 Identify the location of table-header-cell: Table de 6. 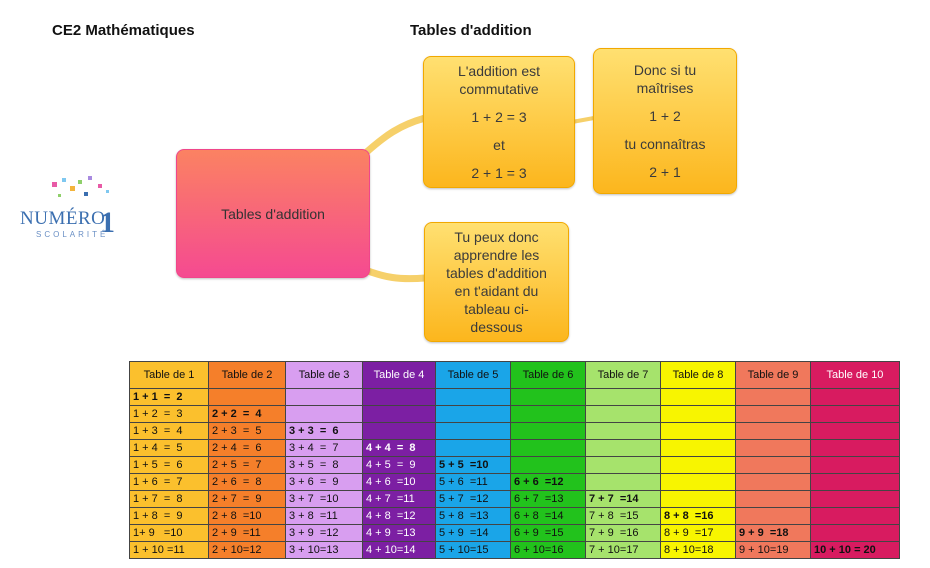
(548, 375).